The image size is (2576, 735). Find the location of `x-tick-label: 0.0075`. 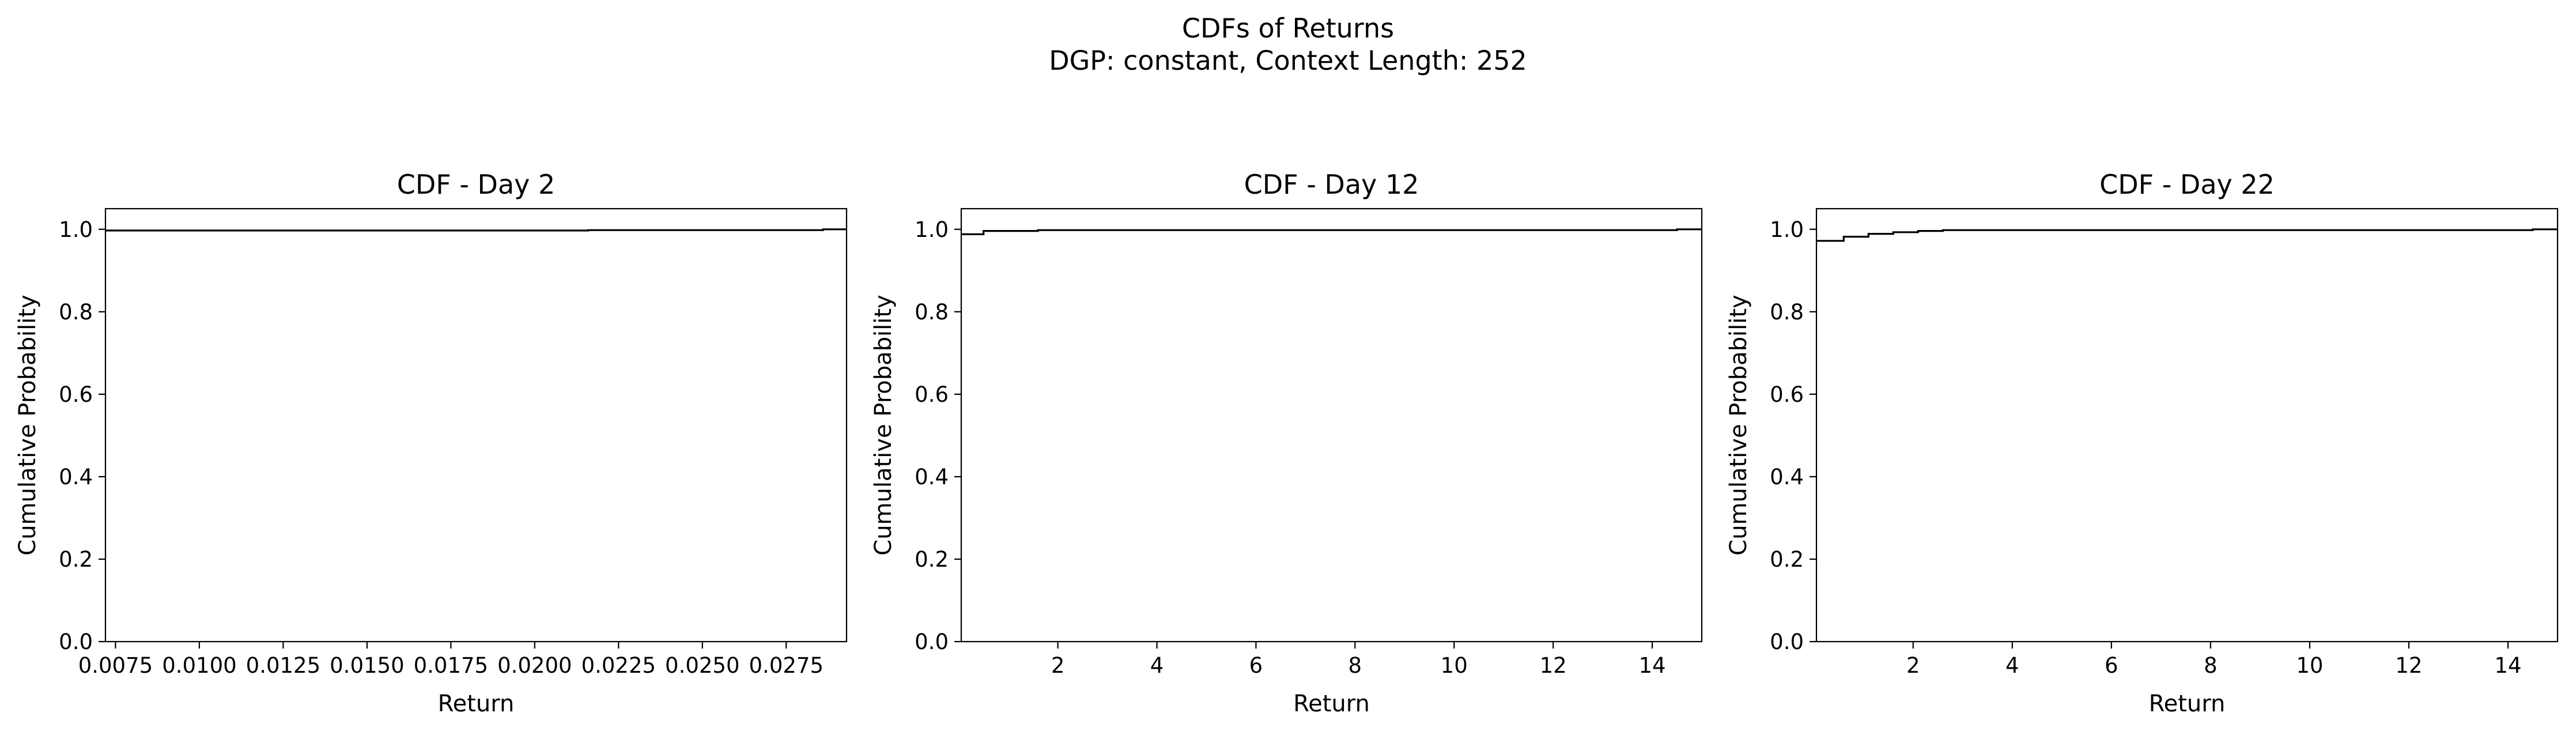

x-tick-label: 0.0075 is located at coordinates (115, 665).